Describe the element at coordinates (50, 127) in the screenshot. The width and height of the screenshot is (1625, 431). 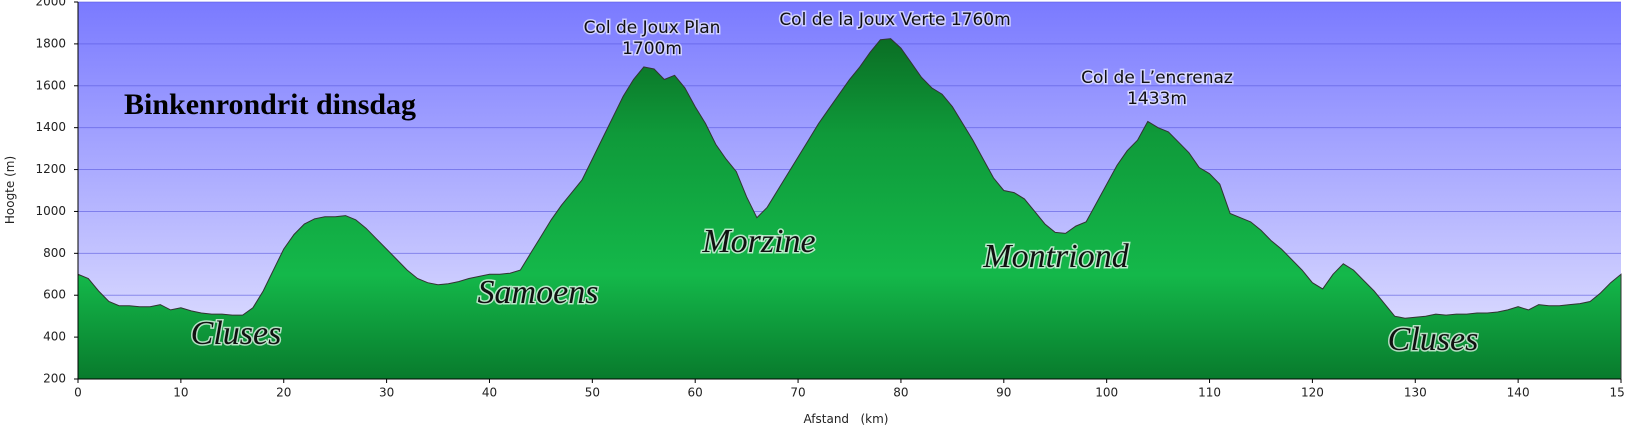
I see `y-tick-label: 1400` at that location.